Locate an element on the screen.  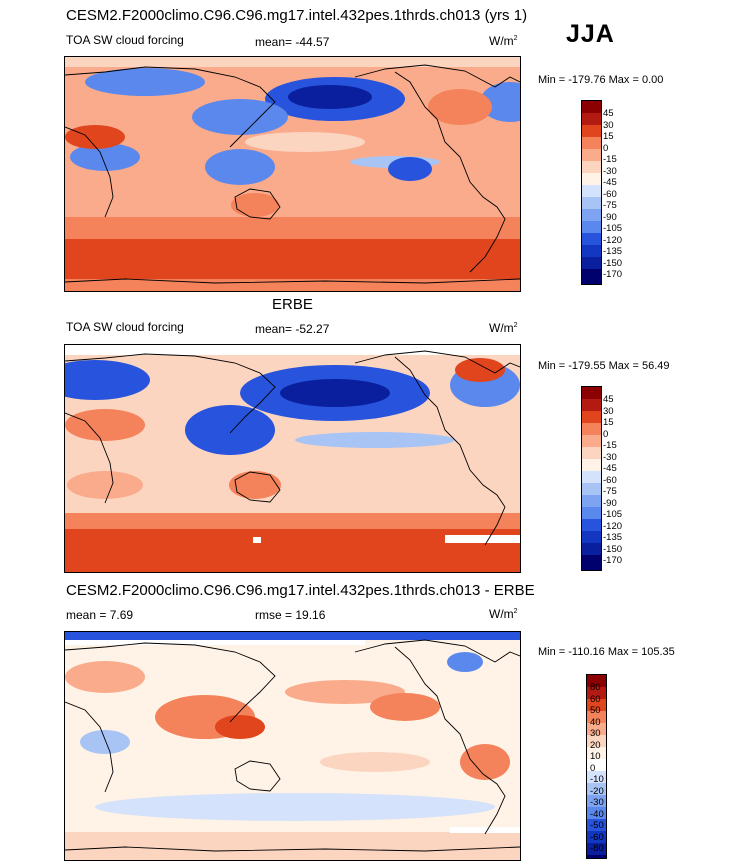
season-label: JJA is located at coordinates (590, 34).